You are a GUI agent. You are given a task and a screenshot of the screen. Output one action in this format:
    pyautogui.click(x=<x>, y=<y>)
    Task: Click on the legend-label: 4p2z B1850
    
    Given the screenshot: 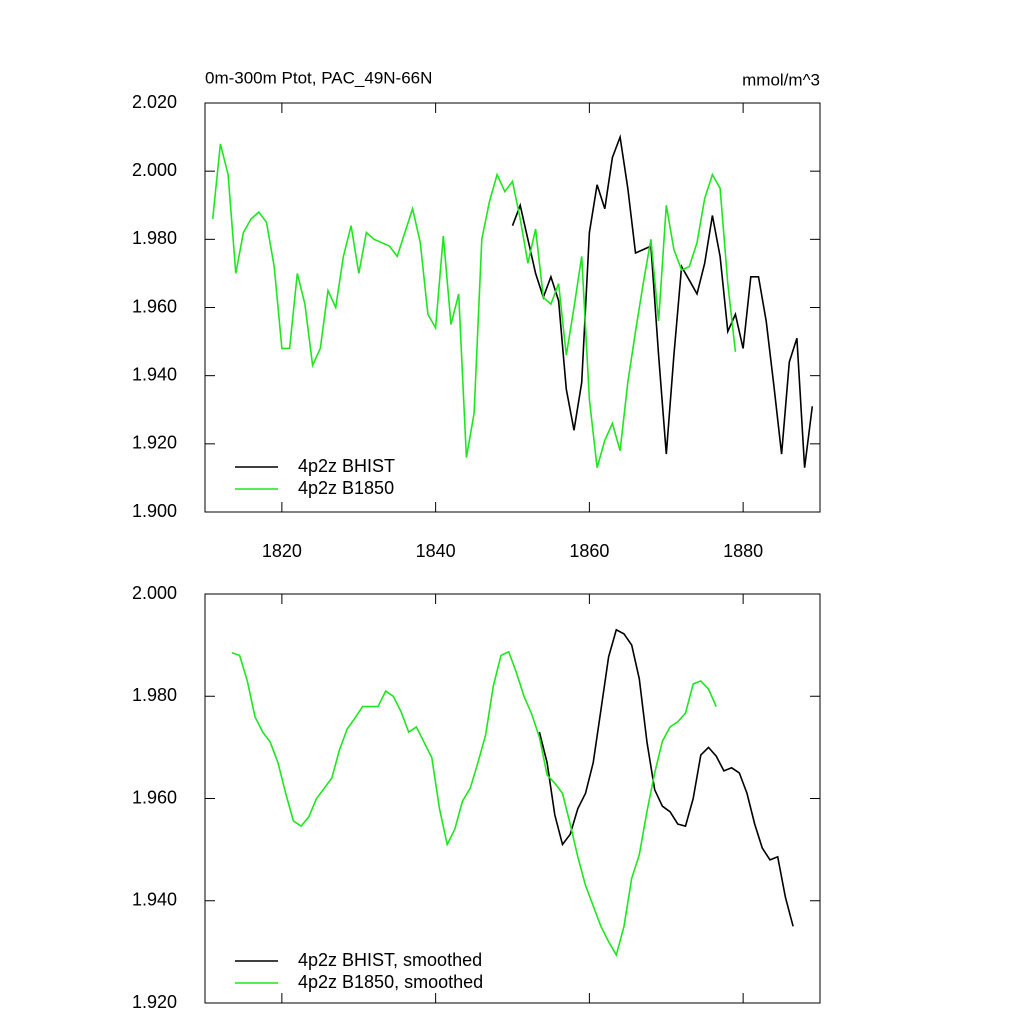 What is the action you would take?
    pyautogui.click(x=346, y=488)
    